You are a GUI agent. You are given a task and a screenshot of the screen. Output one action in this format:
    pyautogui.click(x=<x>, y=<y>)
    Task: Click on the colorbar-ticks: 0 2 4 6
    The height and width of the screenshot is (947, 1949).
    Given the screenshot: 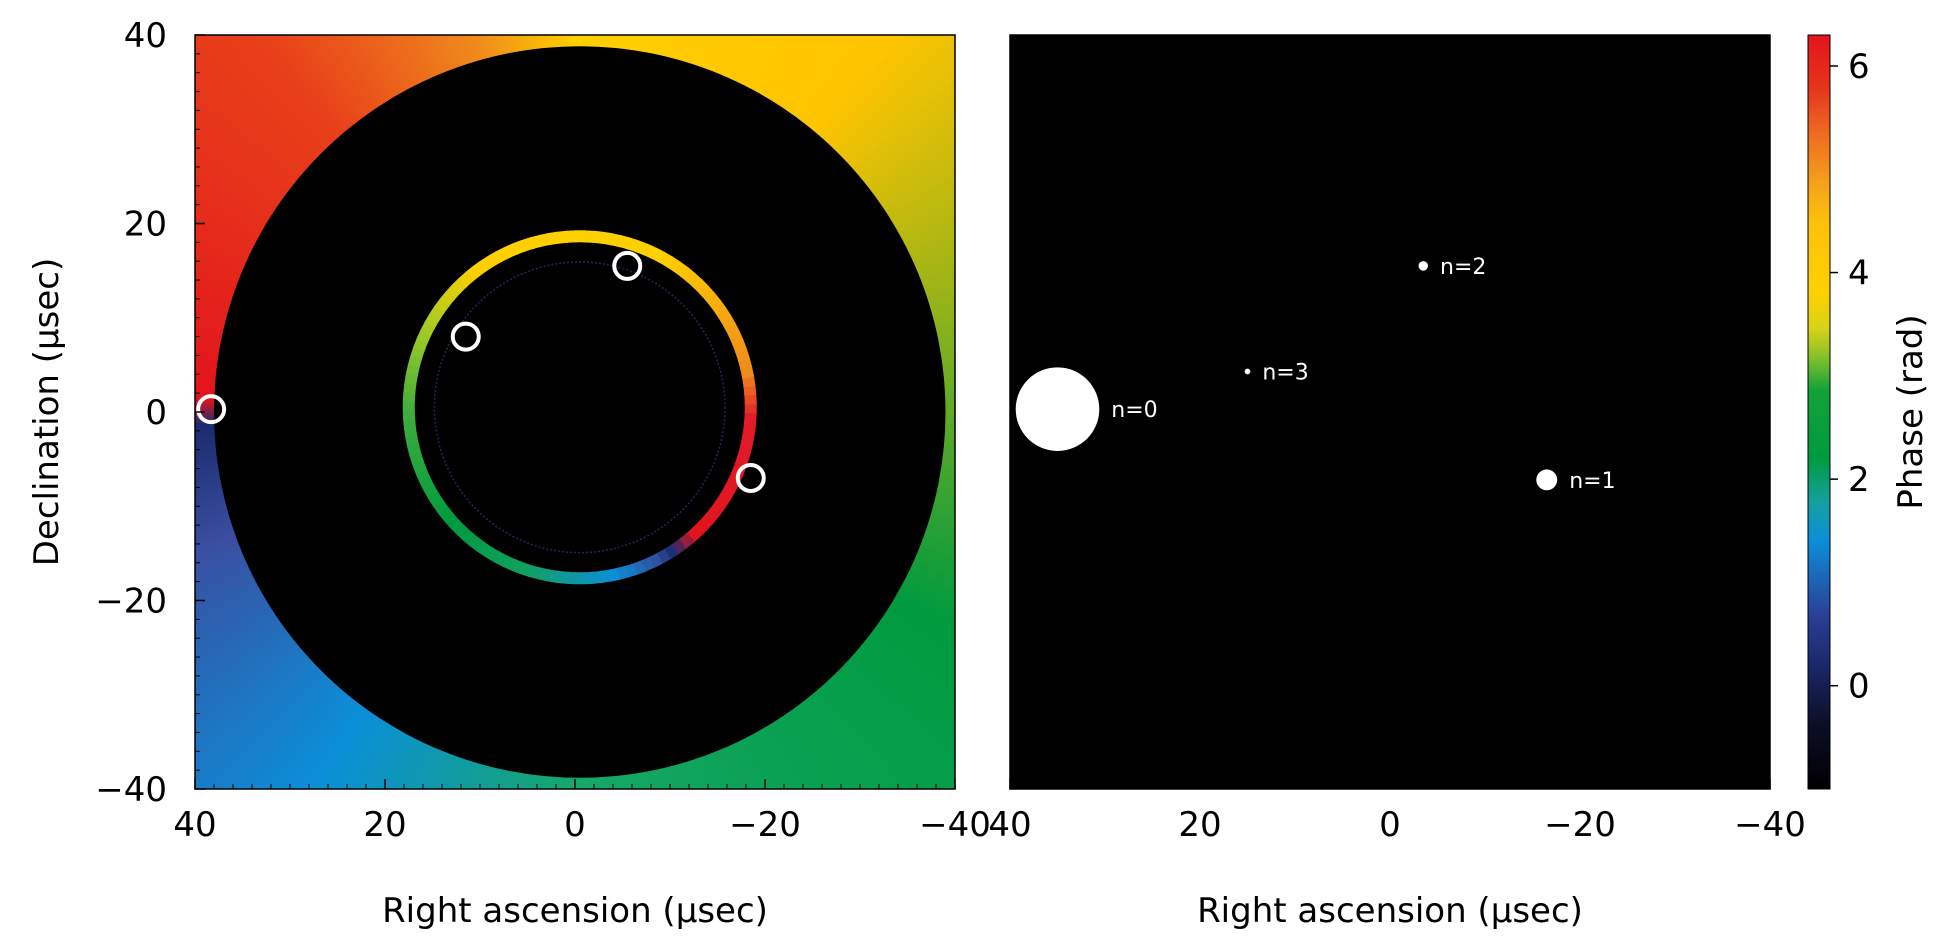 What is the action you would take?
    pyautogui.click(x=1850, y=377)
    